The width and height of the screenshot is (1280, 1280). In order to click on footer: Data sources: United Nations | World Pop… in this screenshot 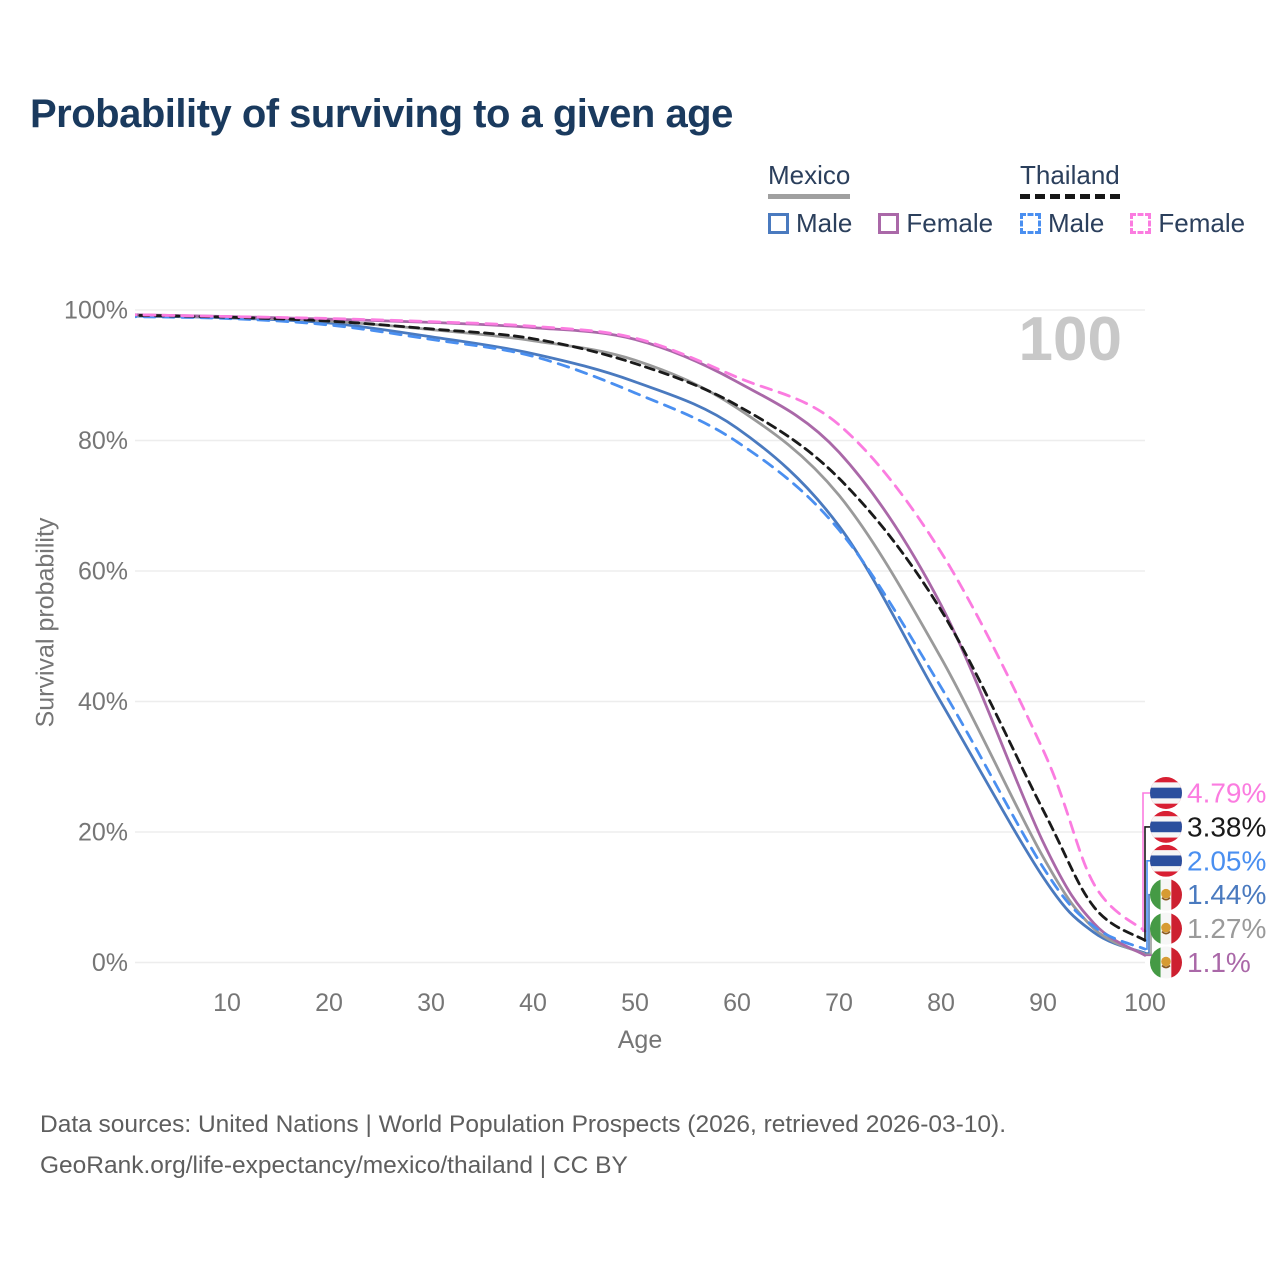, I will do `click(523, 1145)`.